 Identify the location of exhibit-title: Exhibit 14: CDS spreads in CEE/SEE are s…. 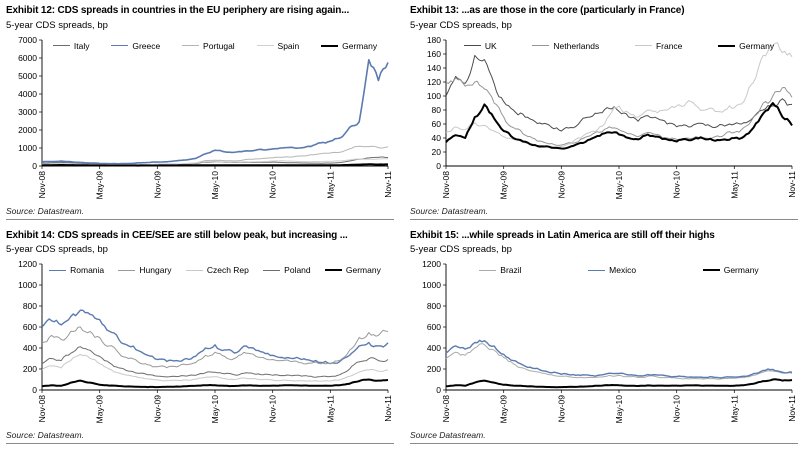
(177, 235).